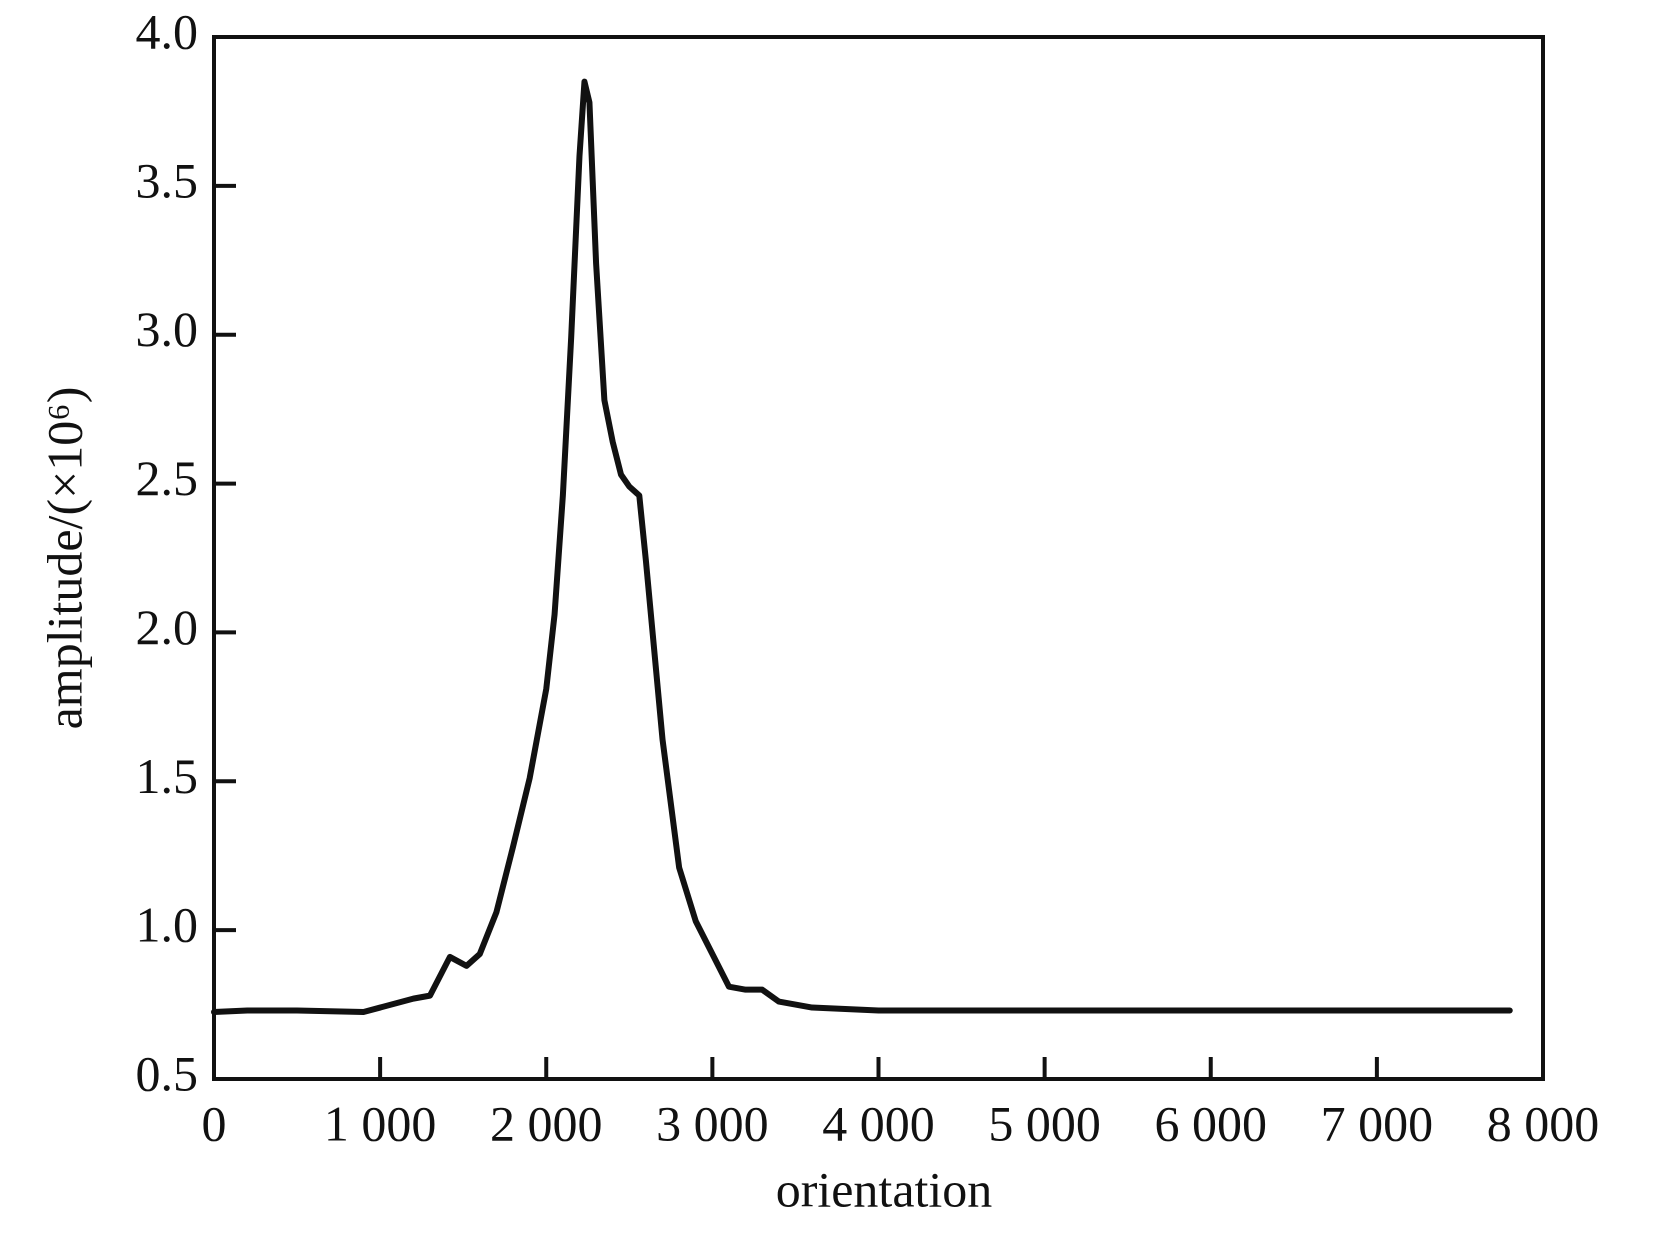  Describe the element at coordinates (1044, 1123) in the screenshot. I see `x-tick-label: 5 000` at that location.